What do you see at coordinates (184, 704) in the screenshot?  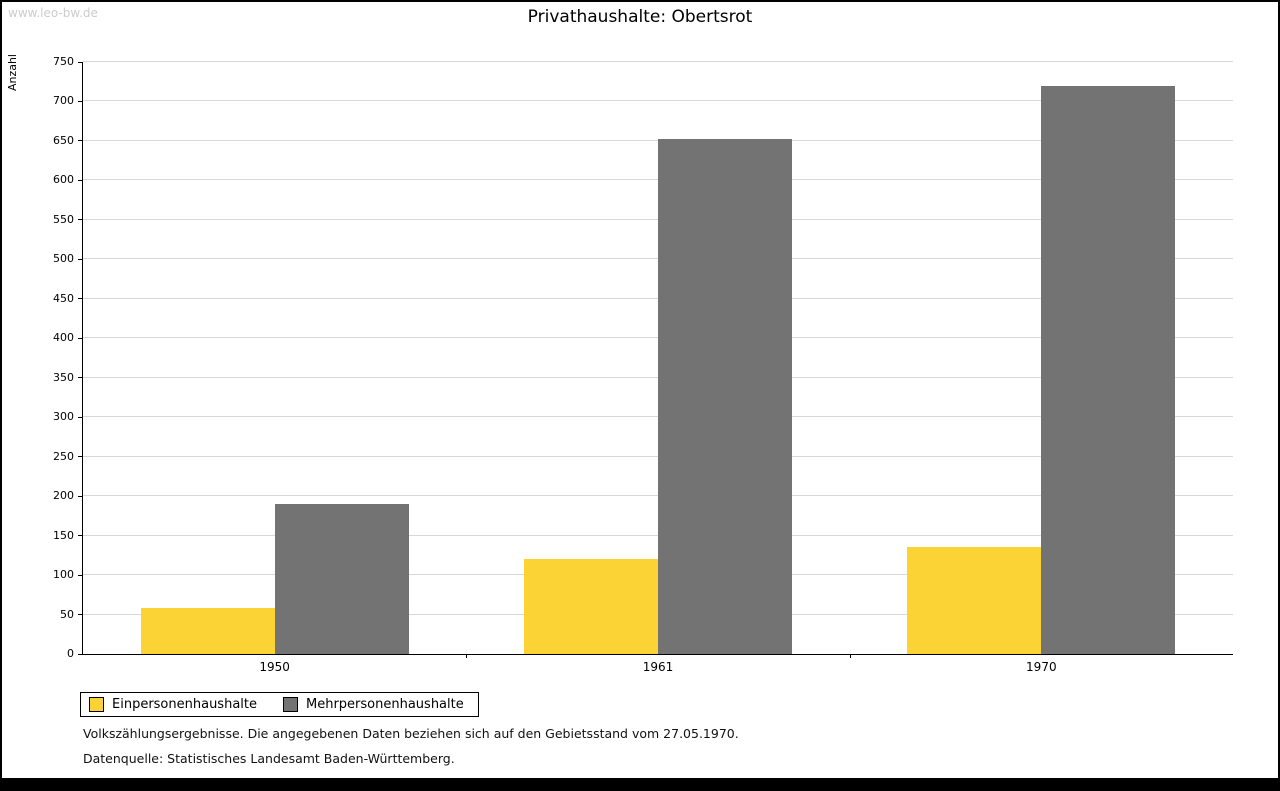 I see `legend-label: Einpersonenhaushalte` at bounding box center [184, 704].